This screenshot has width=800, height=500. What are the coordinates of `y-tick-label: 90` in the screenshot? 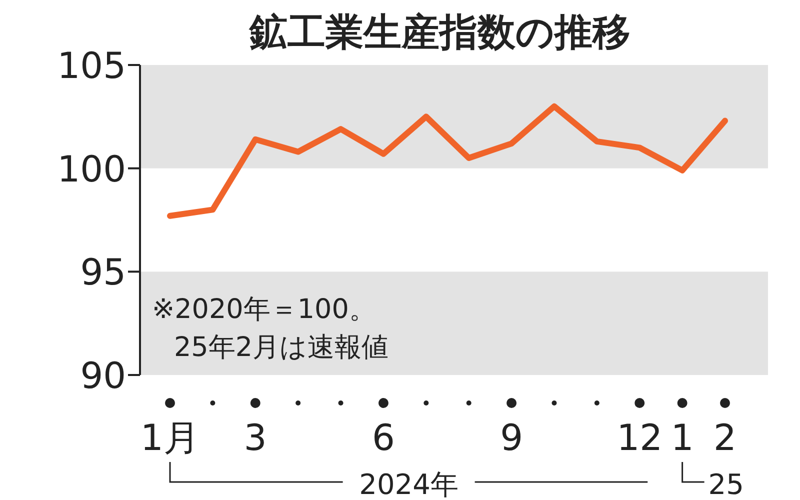 It's located at (103, 376).